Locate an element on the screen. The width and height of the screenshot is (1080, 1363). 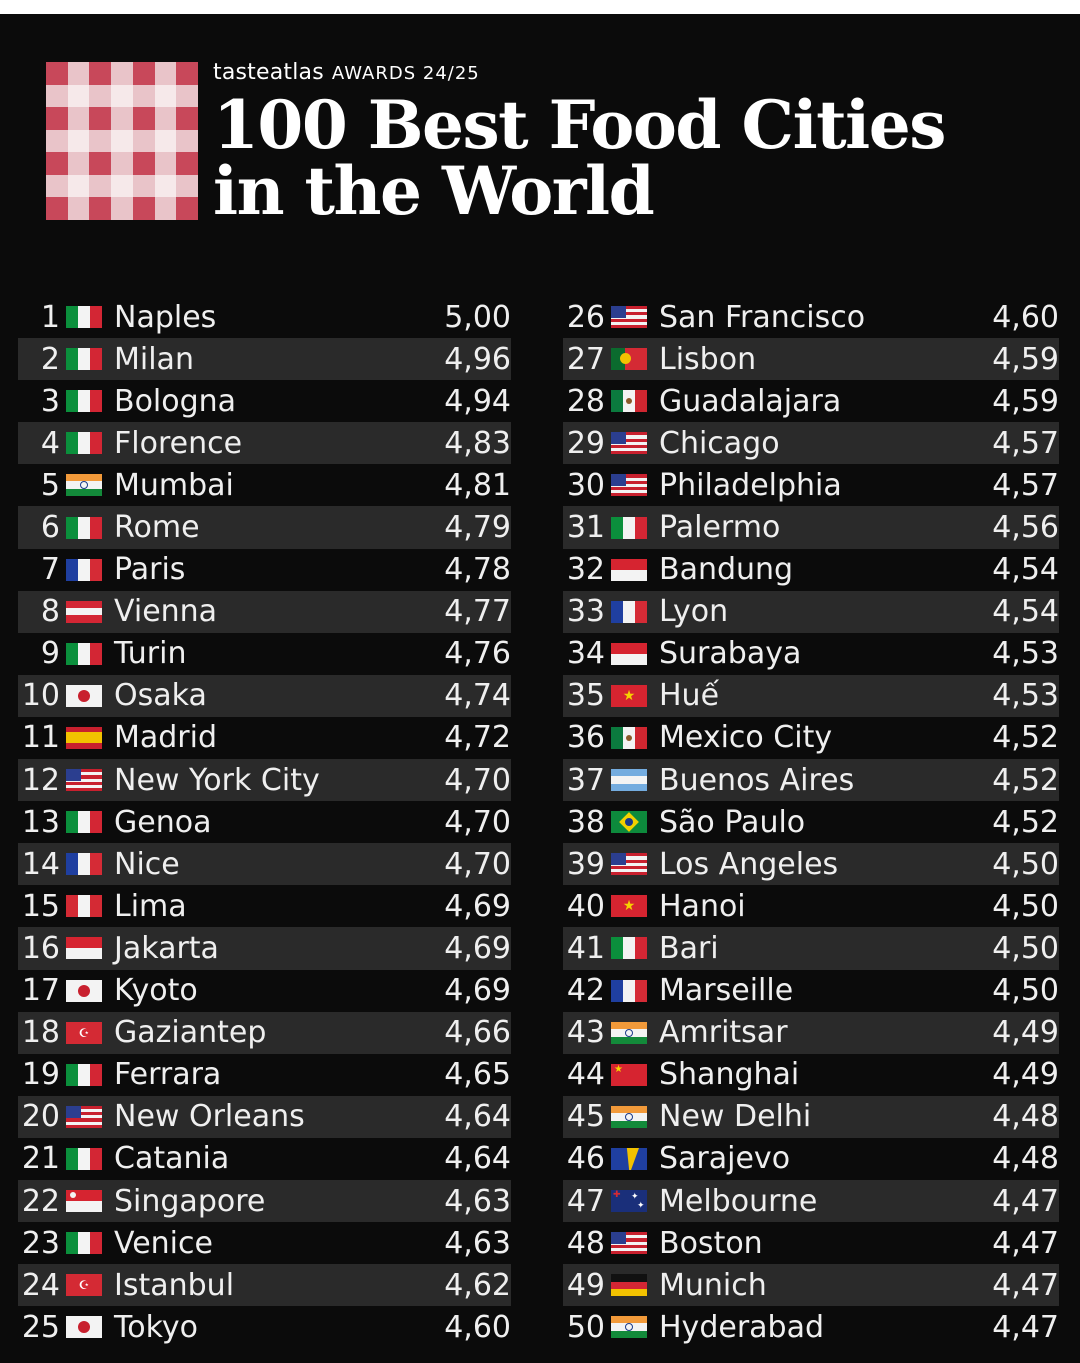
rank-number: 29 is located at coordinates (585, 443).